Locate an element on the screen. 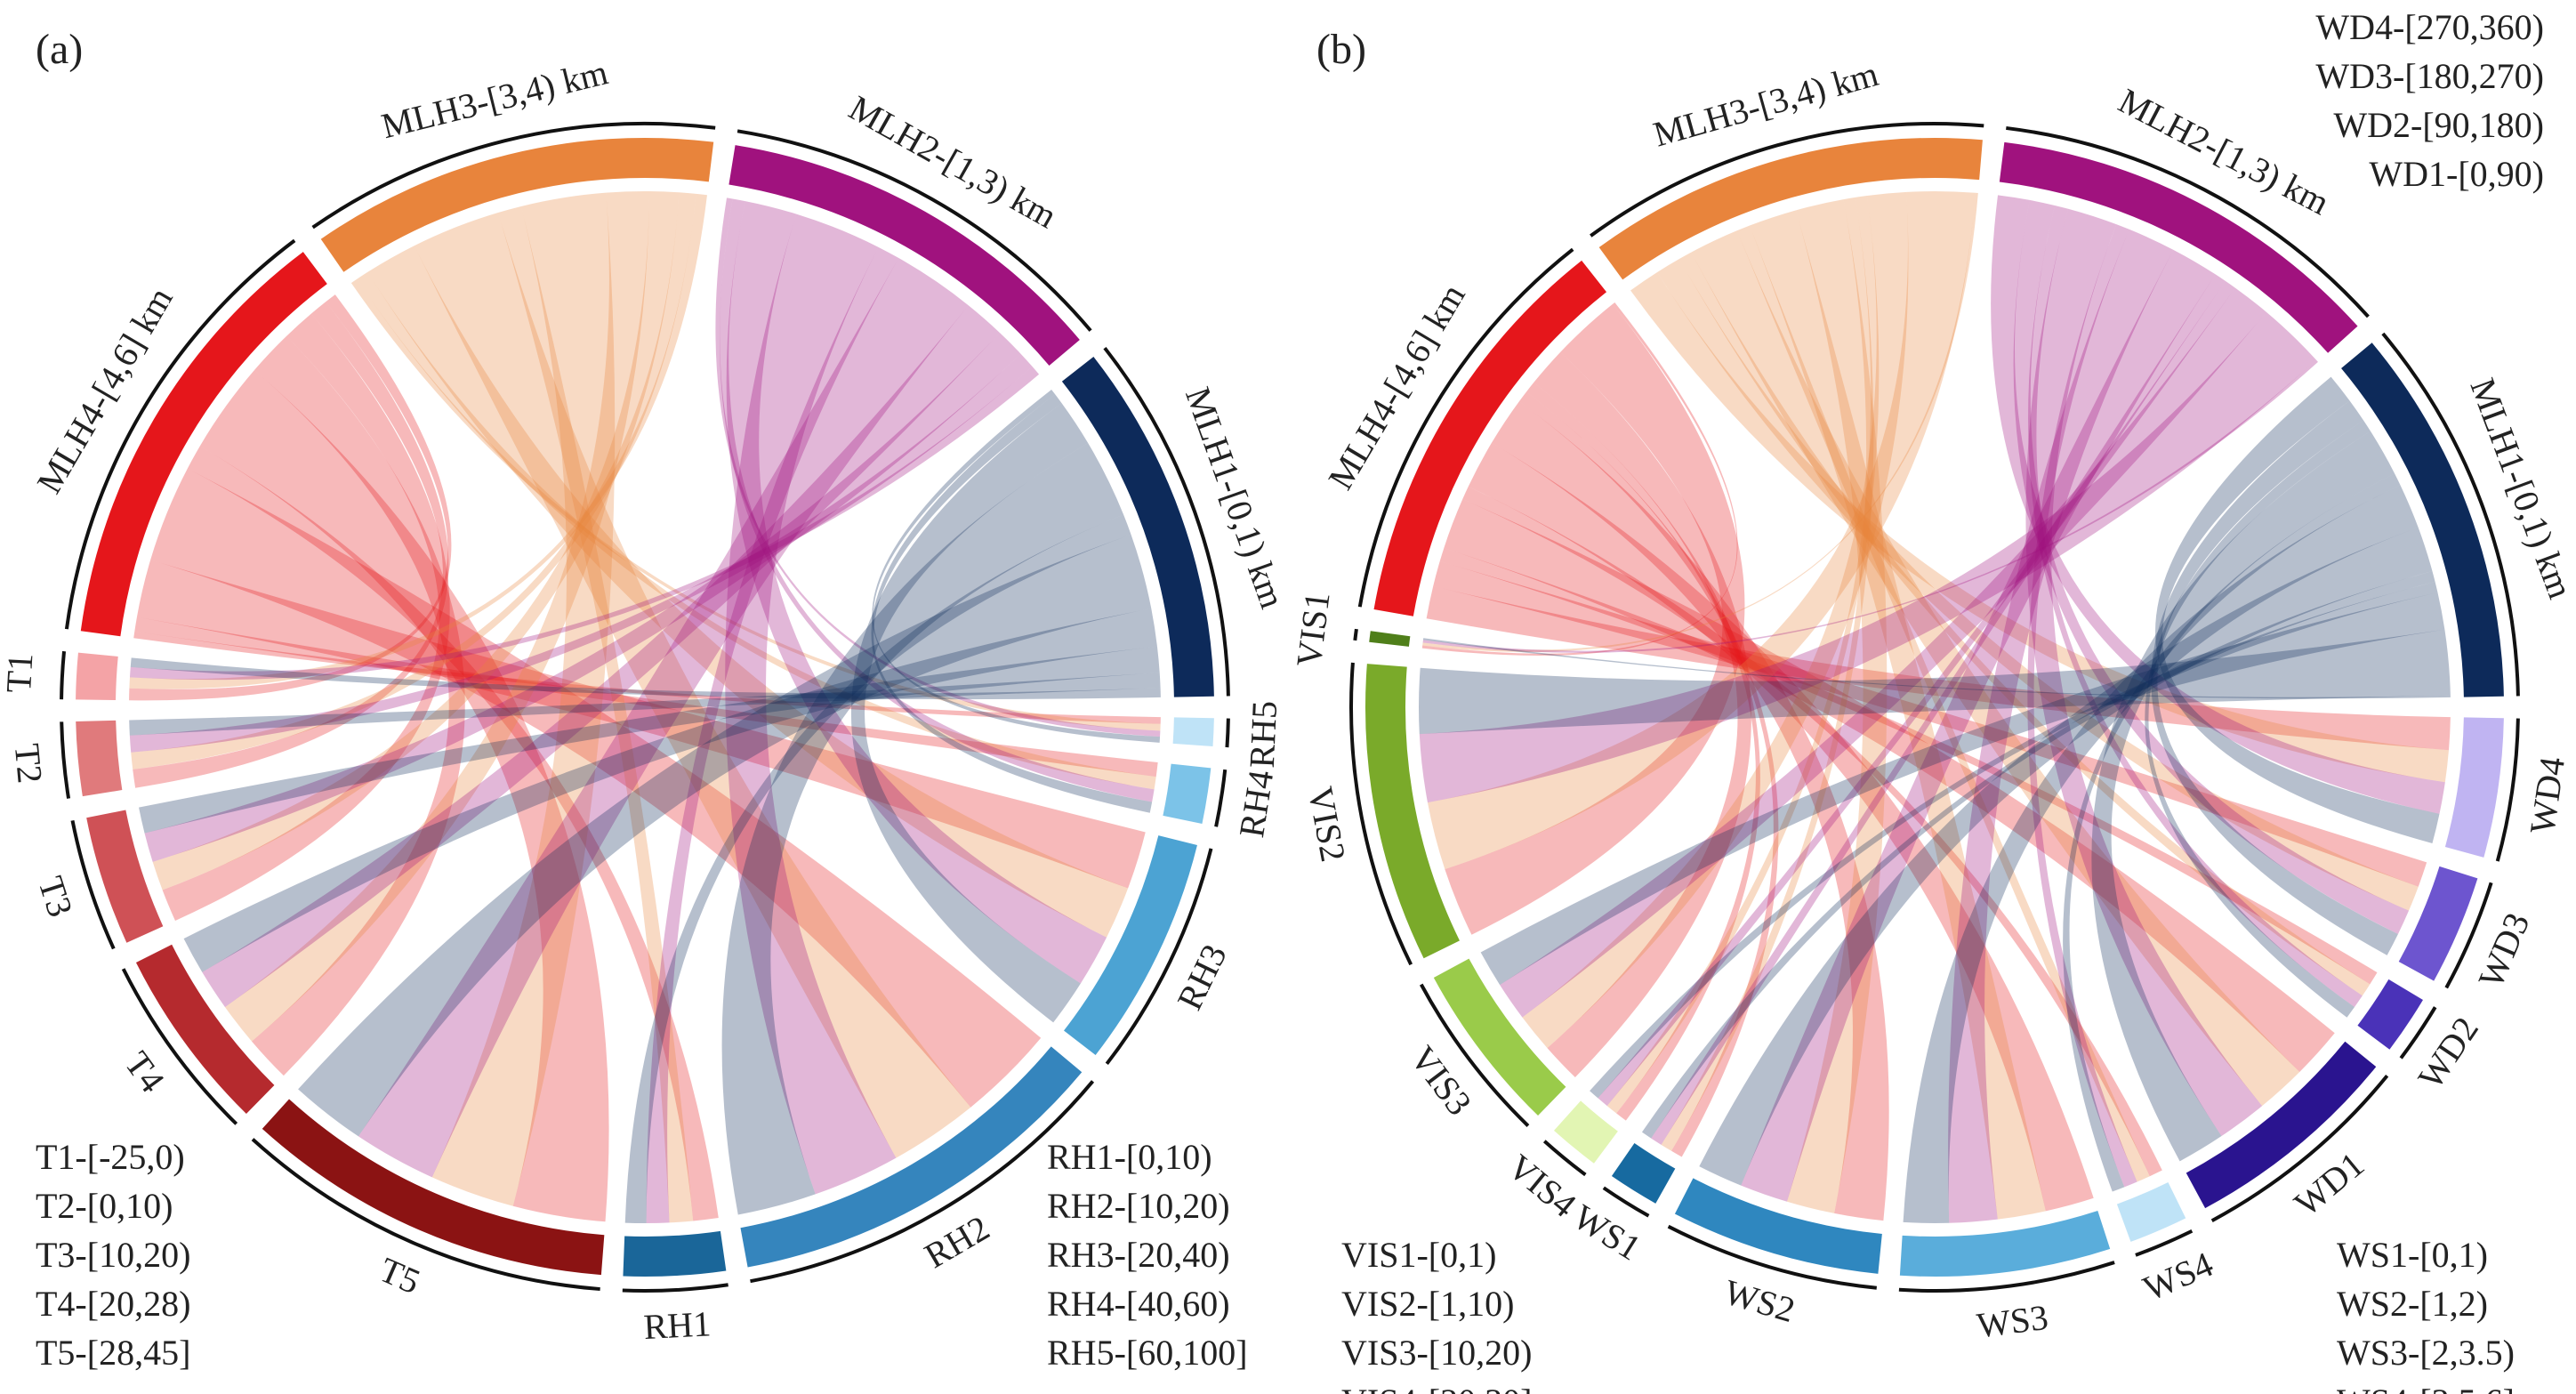  range-label: WD2-[90,180) is located at coordinates (2438, 125).